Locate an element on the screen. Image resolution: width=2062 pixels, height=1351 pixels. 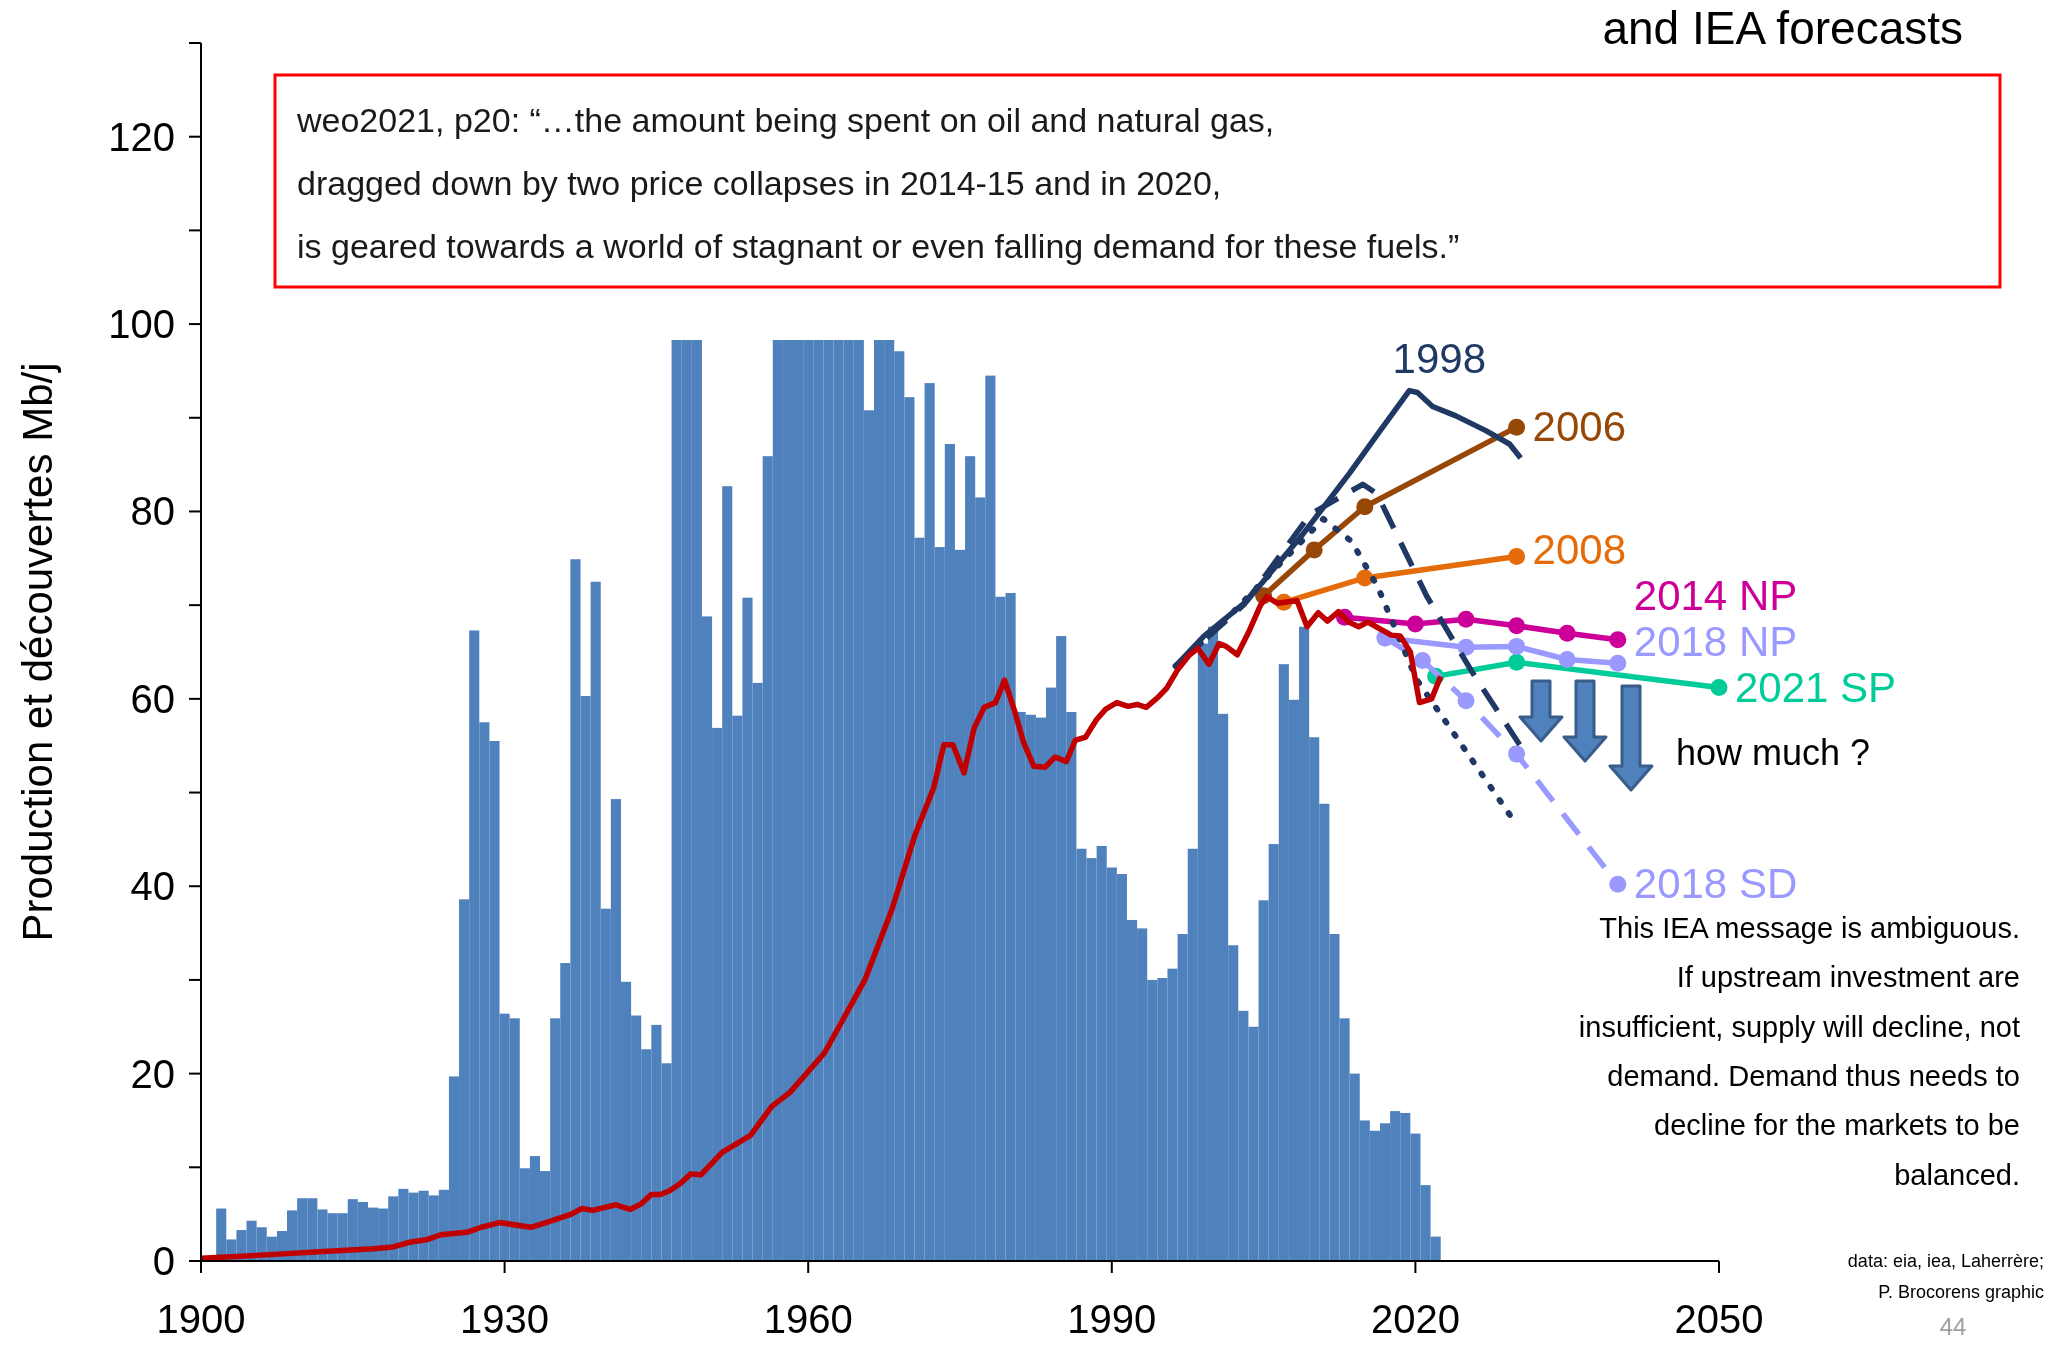
series-label: 2018 NP is located at coordinates (1715, 641).